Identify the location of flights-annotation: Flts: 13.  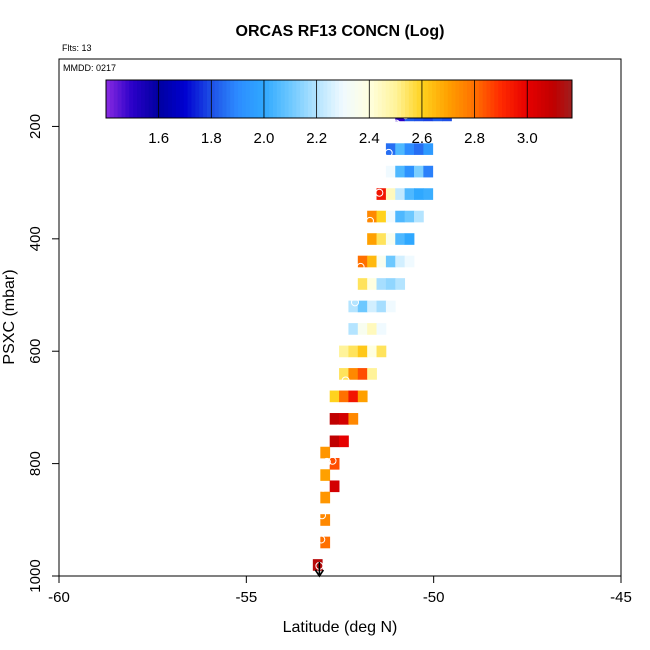
(77, 48).